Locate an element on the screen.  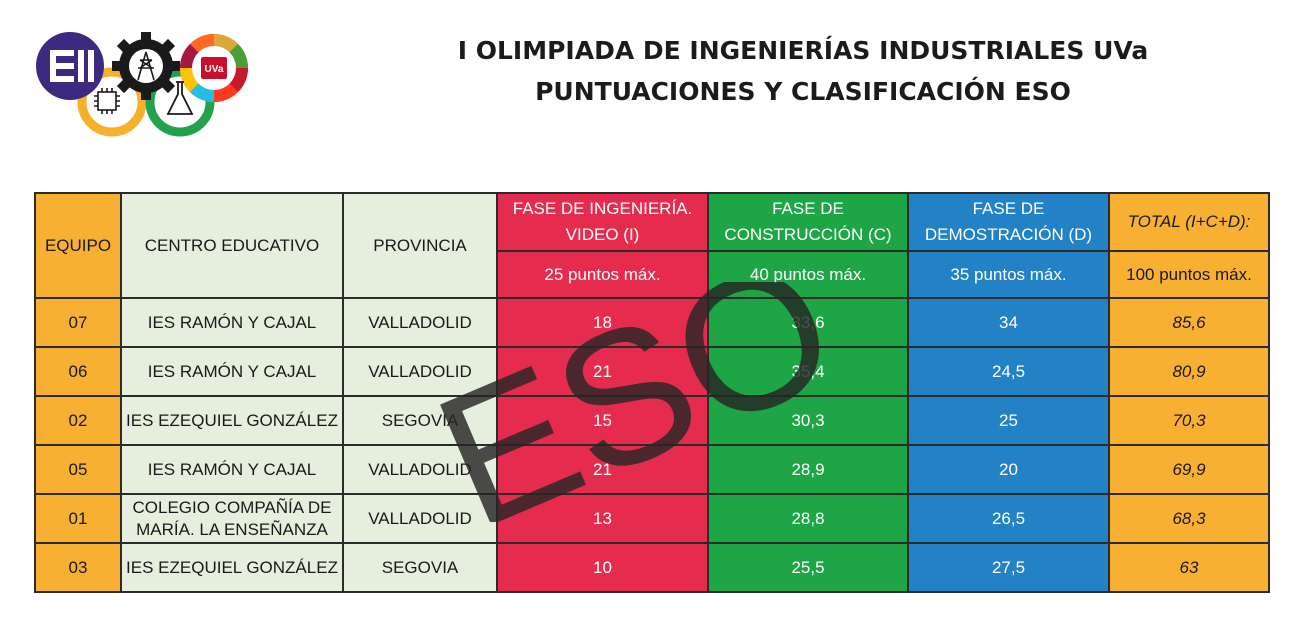
cell-demostracion: 20 is located at coordinates (1008, 469).